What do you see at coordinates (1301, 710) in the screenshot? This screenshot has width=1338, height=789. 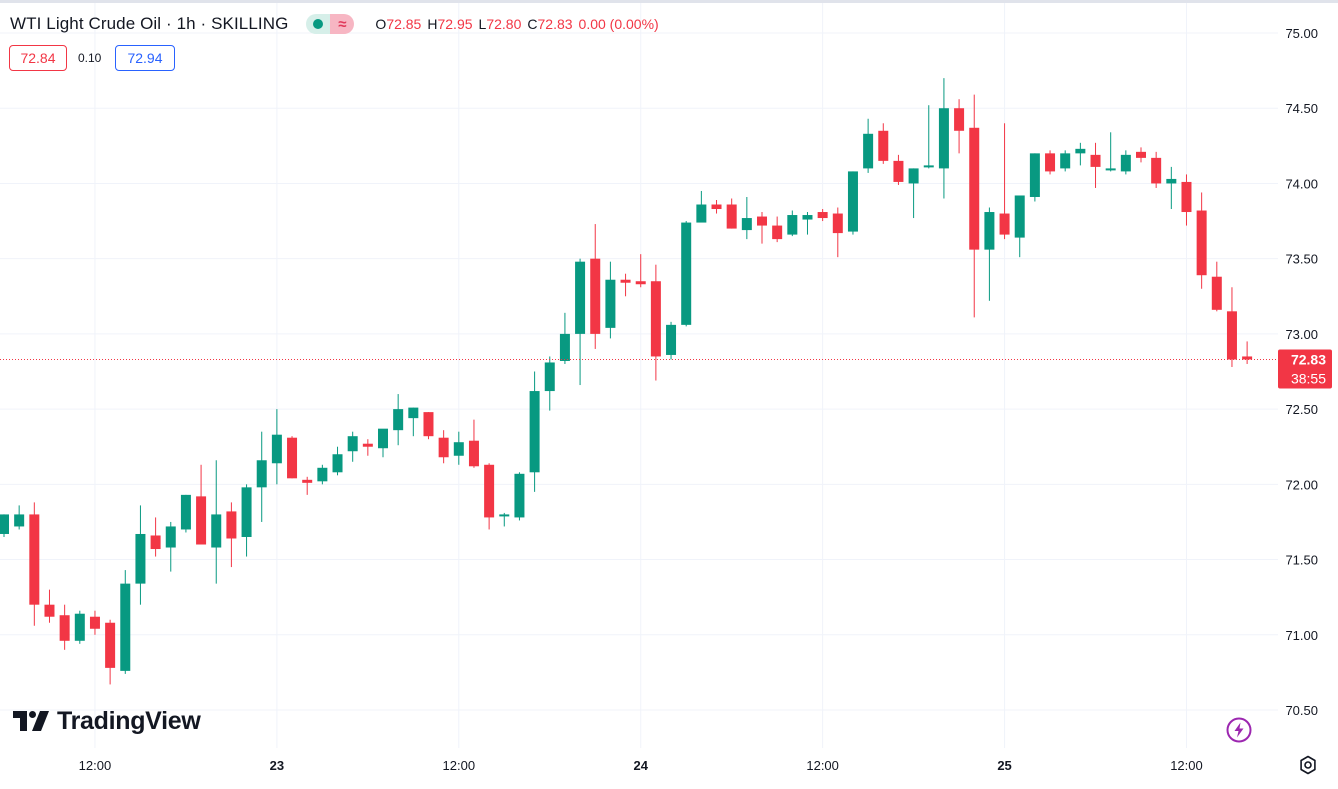 I see `y-tick-label: 70.50` at bounding box center [1301, 710].